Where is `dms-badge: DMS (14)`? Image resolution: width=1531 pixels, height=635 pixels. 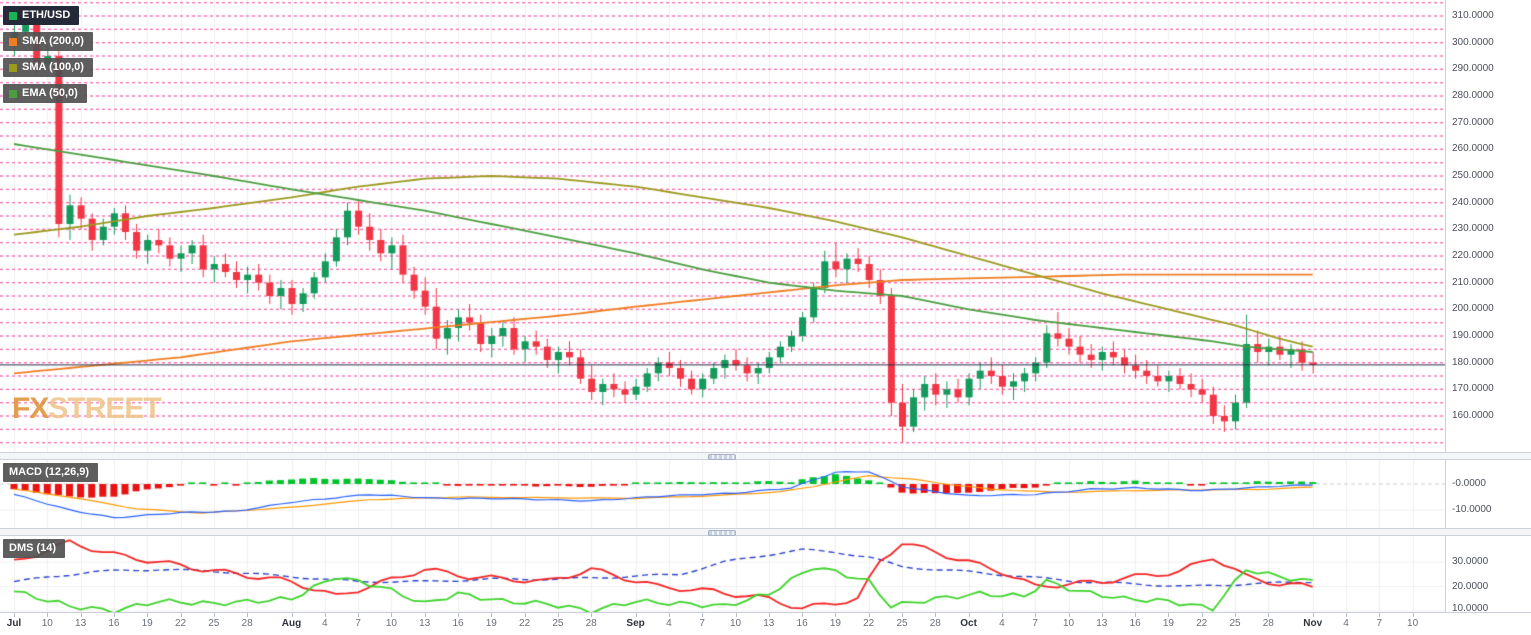 dms-badge: DMS (14) is located at coordinates (34, 548).